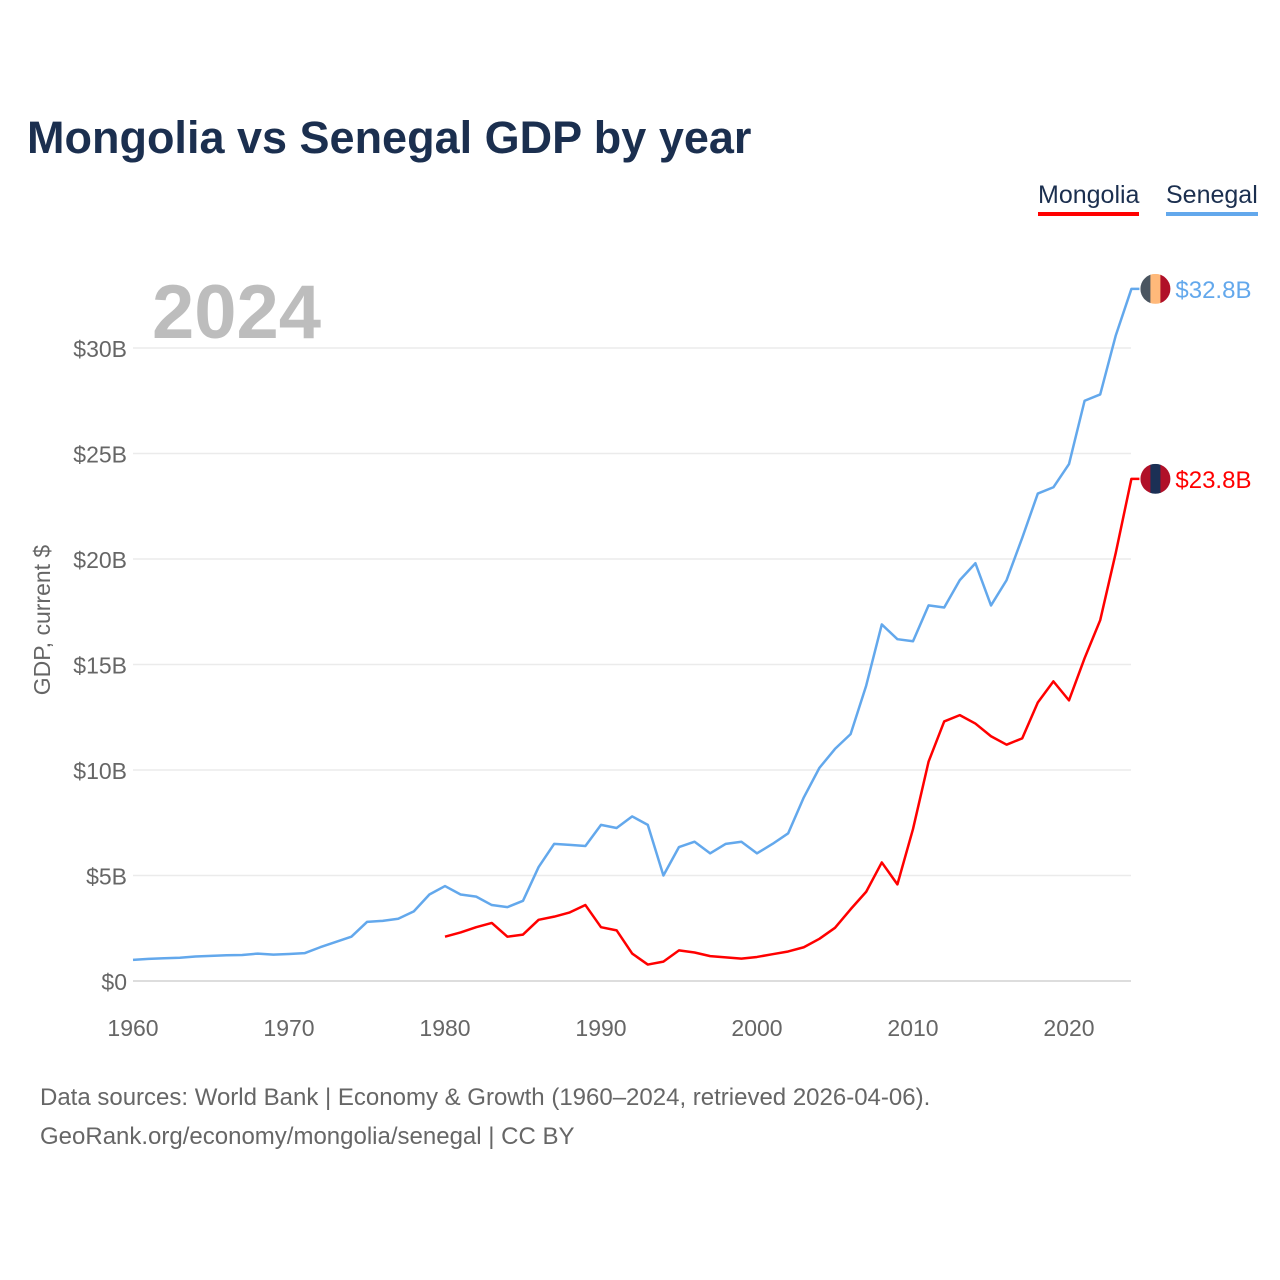  What do you see at coordinates (912, 1028) in the screenshot?
I see `x-tick-label: 2010` at bounding box center [912, 1028].